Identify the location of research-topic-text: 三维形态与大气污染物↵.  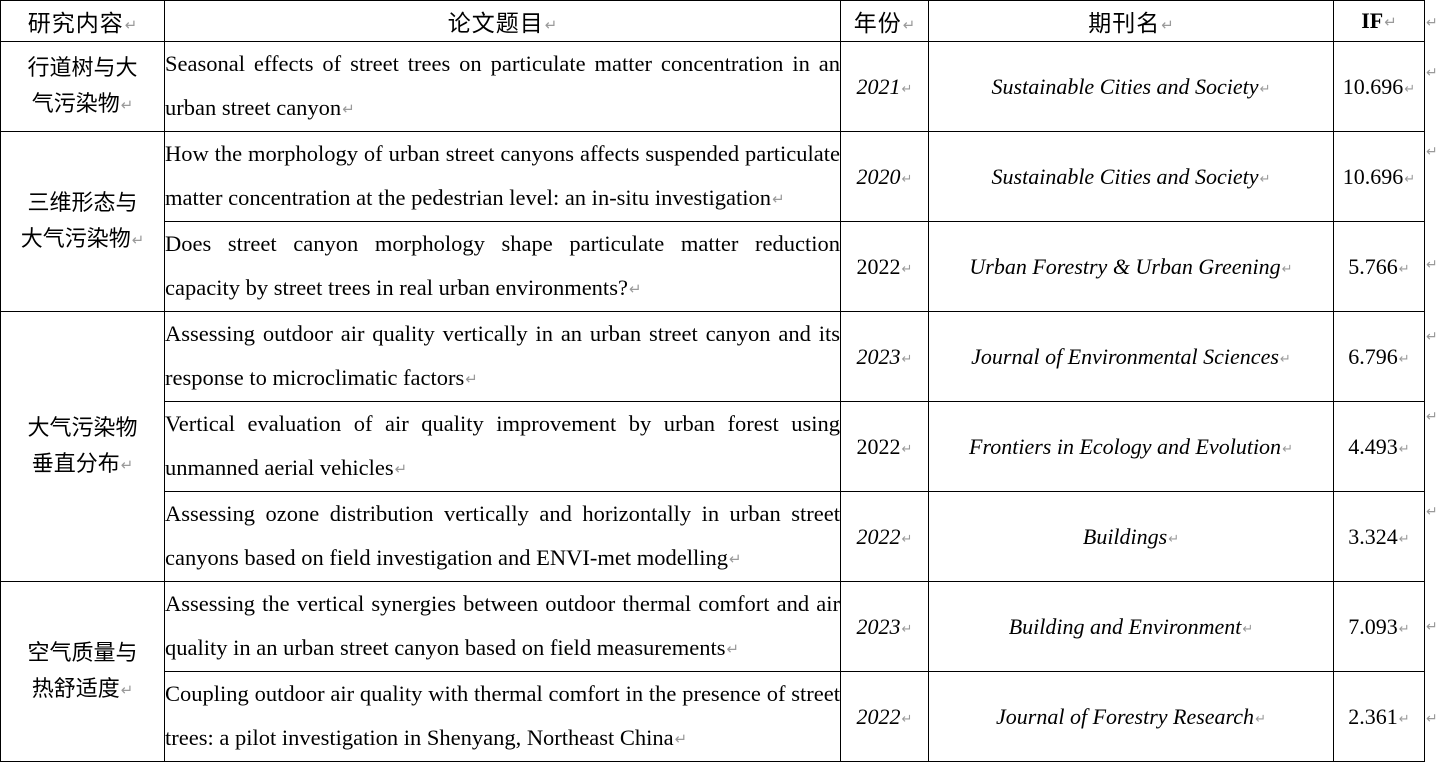
(83, 222).